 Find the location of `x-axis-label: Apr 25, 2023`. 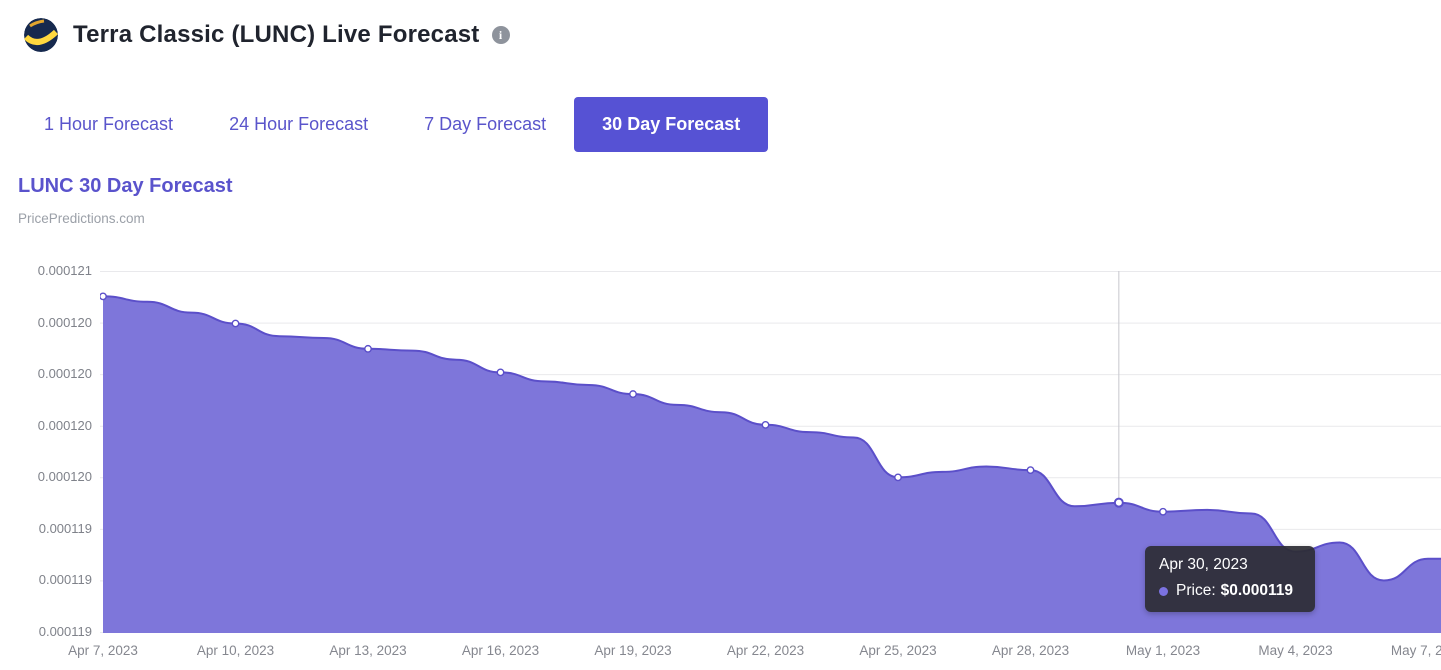

x-axis-label: Apr 25, 2023 is located at coordinates (898, 650).